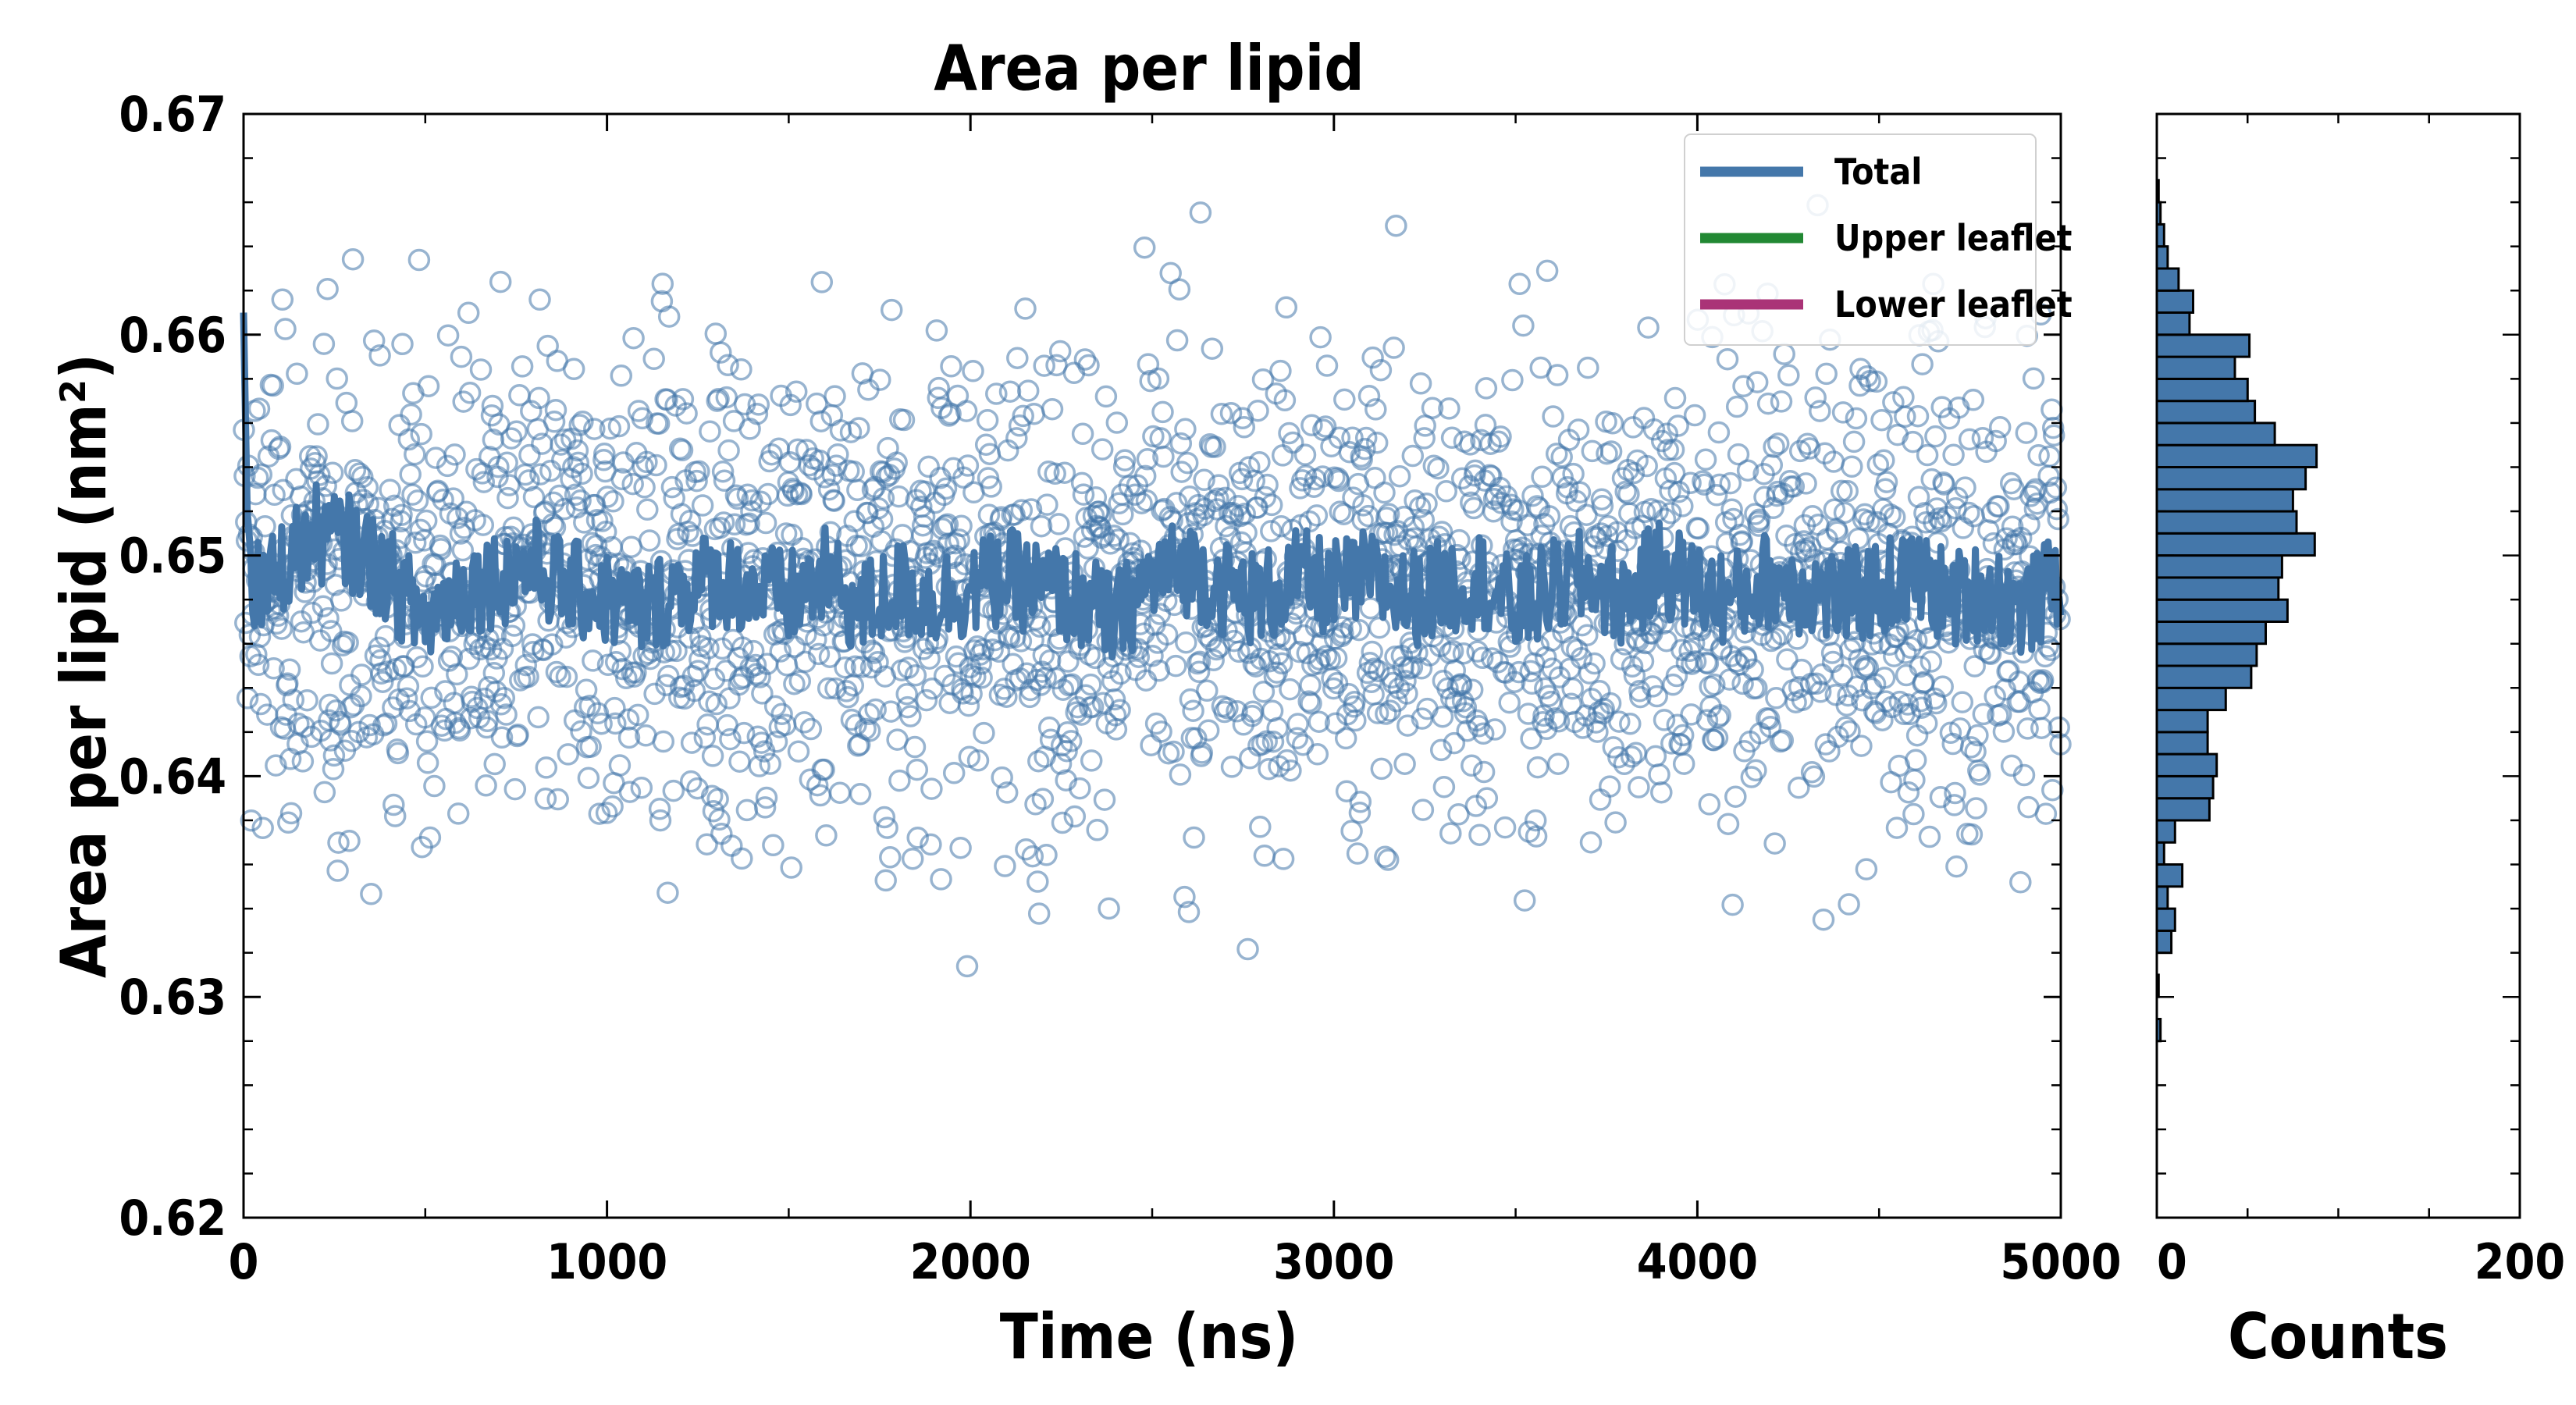  I want to click on hist-x-tick-label: 200, so click(2520, 1261).